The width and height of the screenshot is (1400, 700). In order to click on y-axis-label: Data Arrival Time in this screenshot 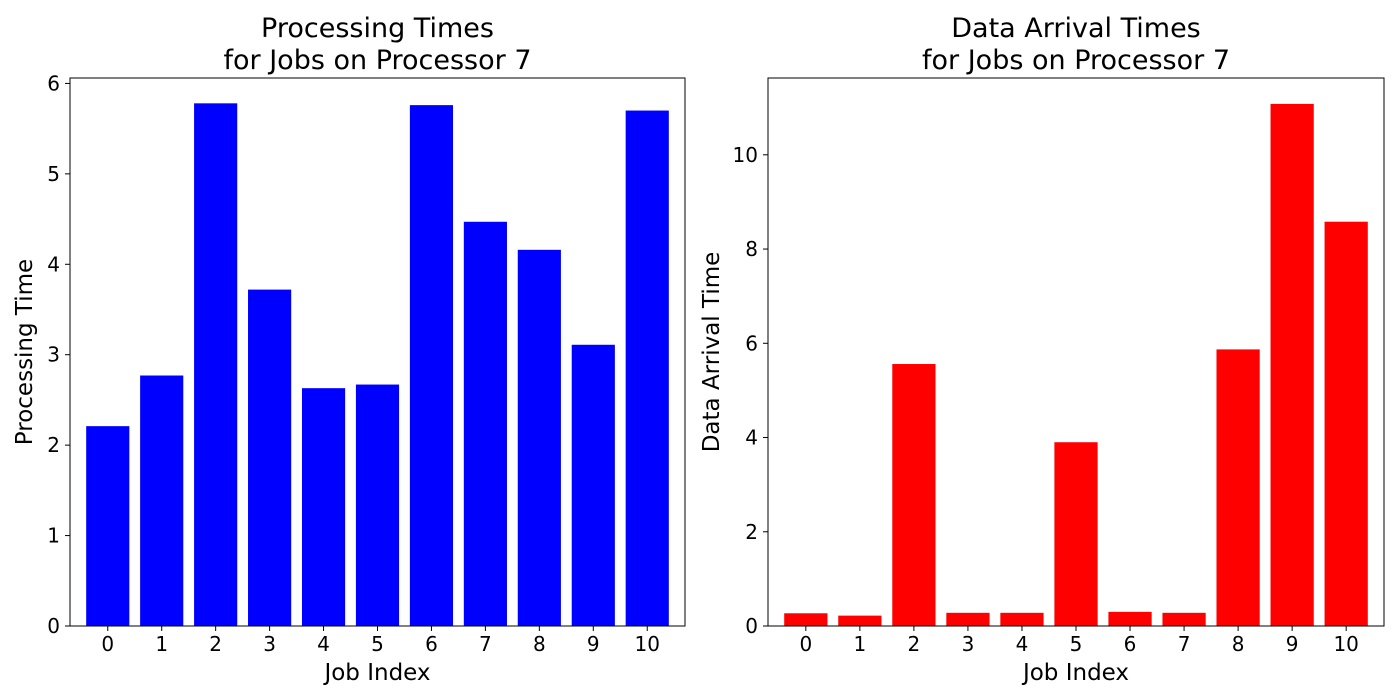, I will do `click(712, 352)`.